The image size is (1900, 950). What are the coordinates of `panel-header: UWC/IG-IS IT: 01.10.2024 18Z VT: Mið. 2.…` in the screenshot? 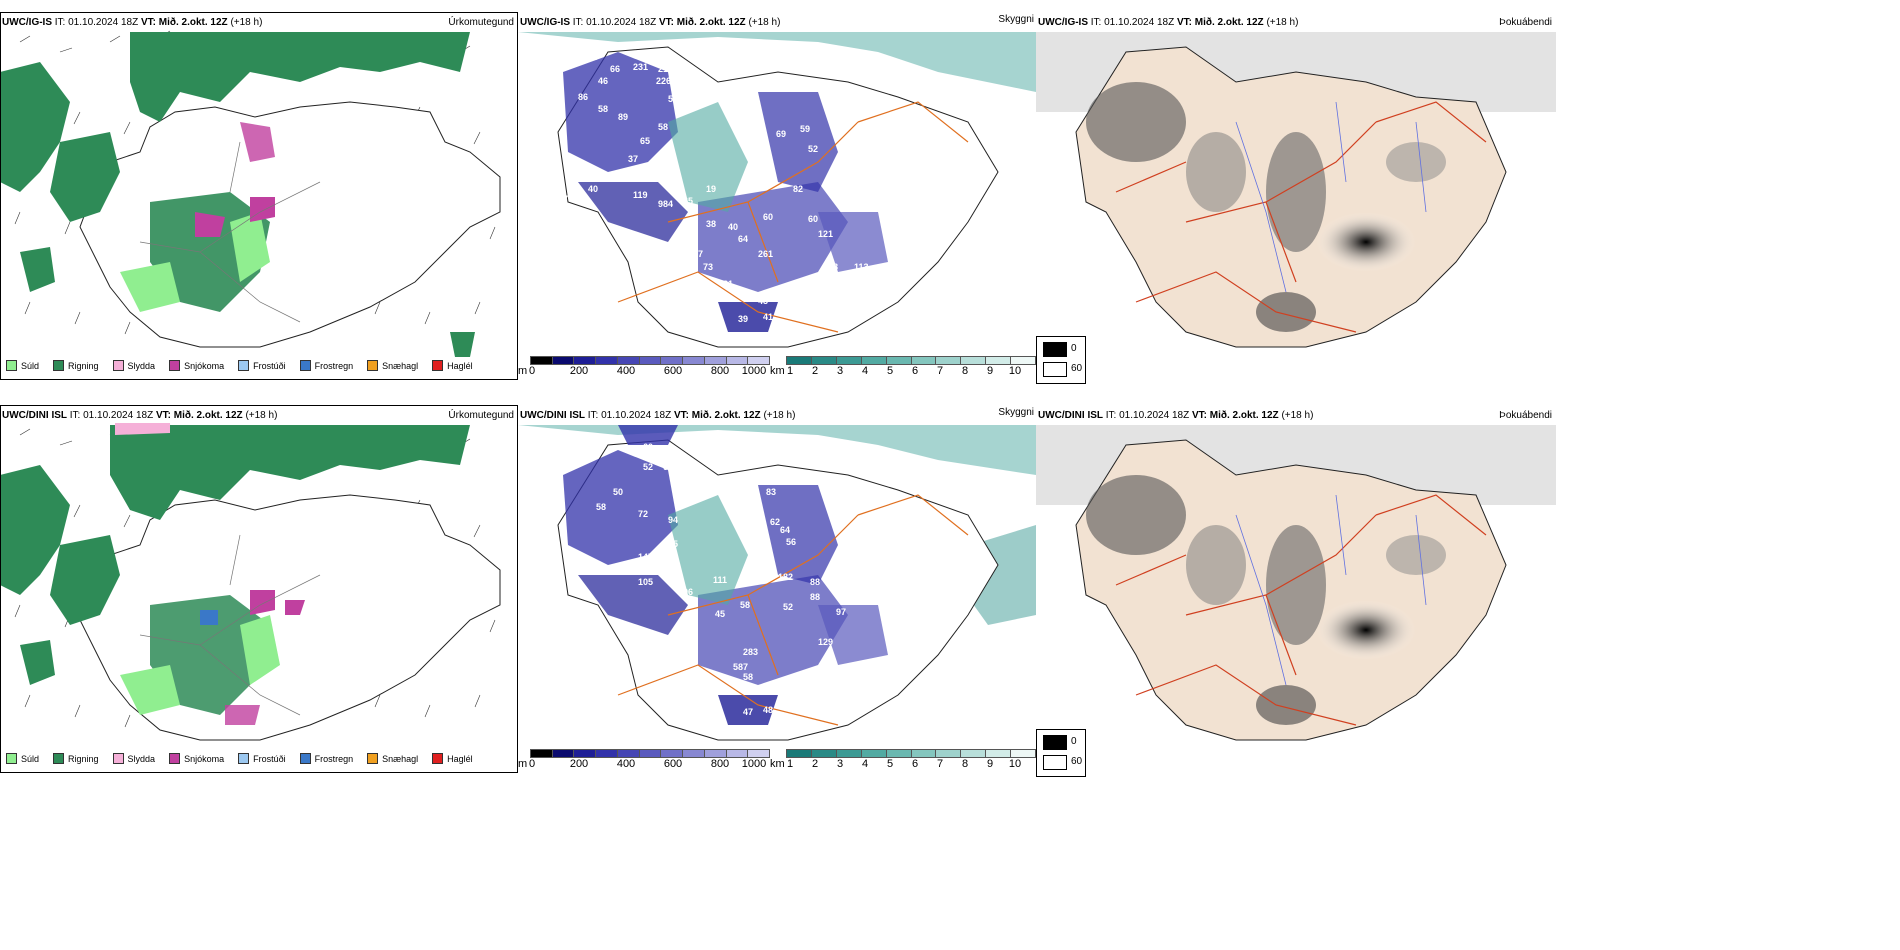 It's located at (650, 22).